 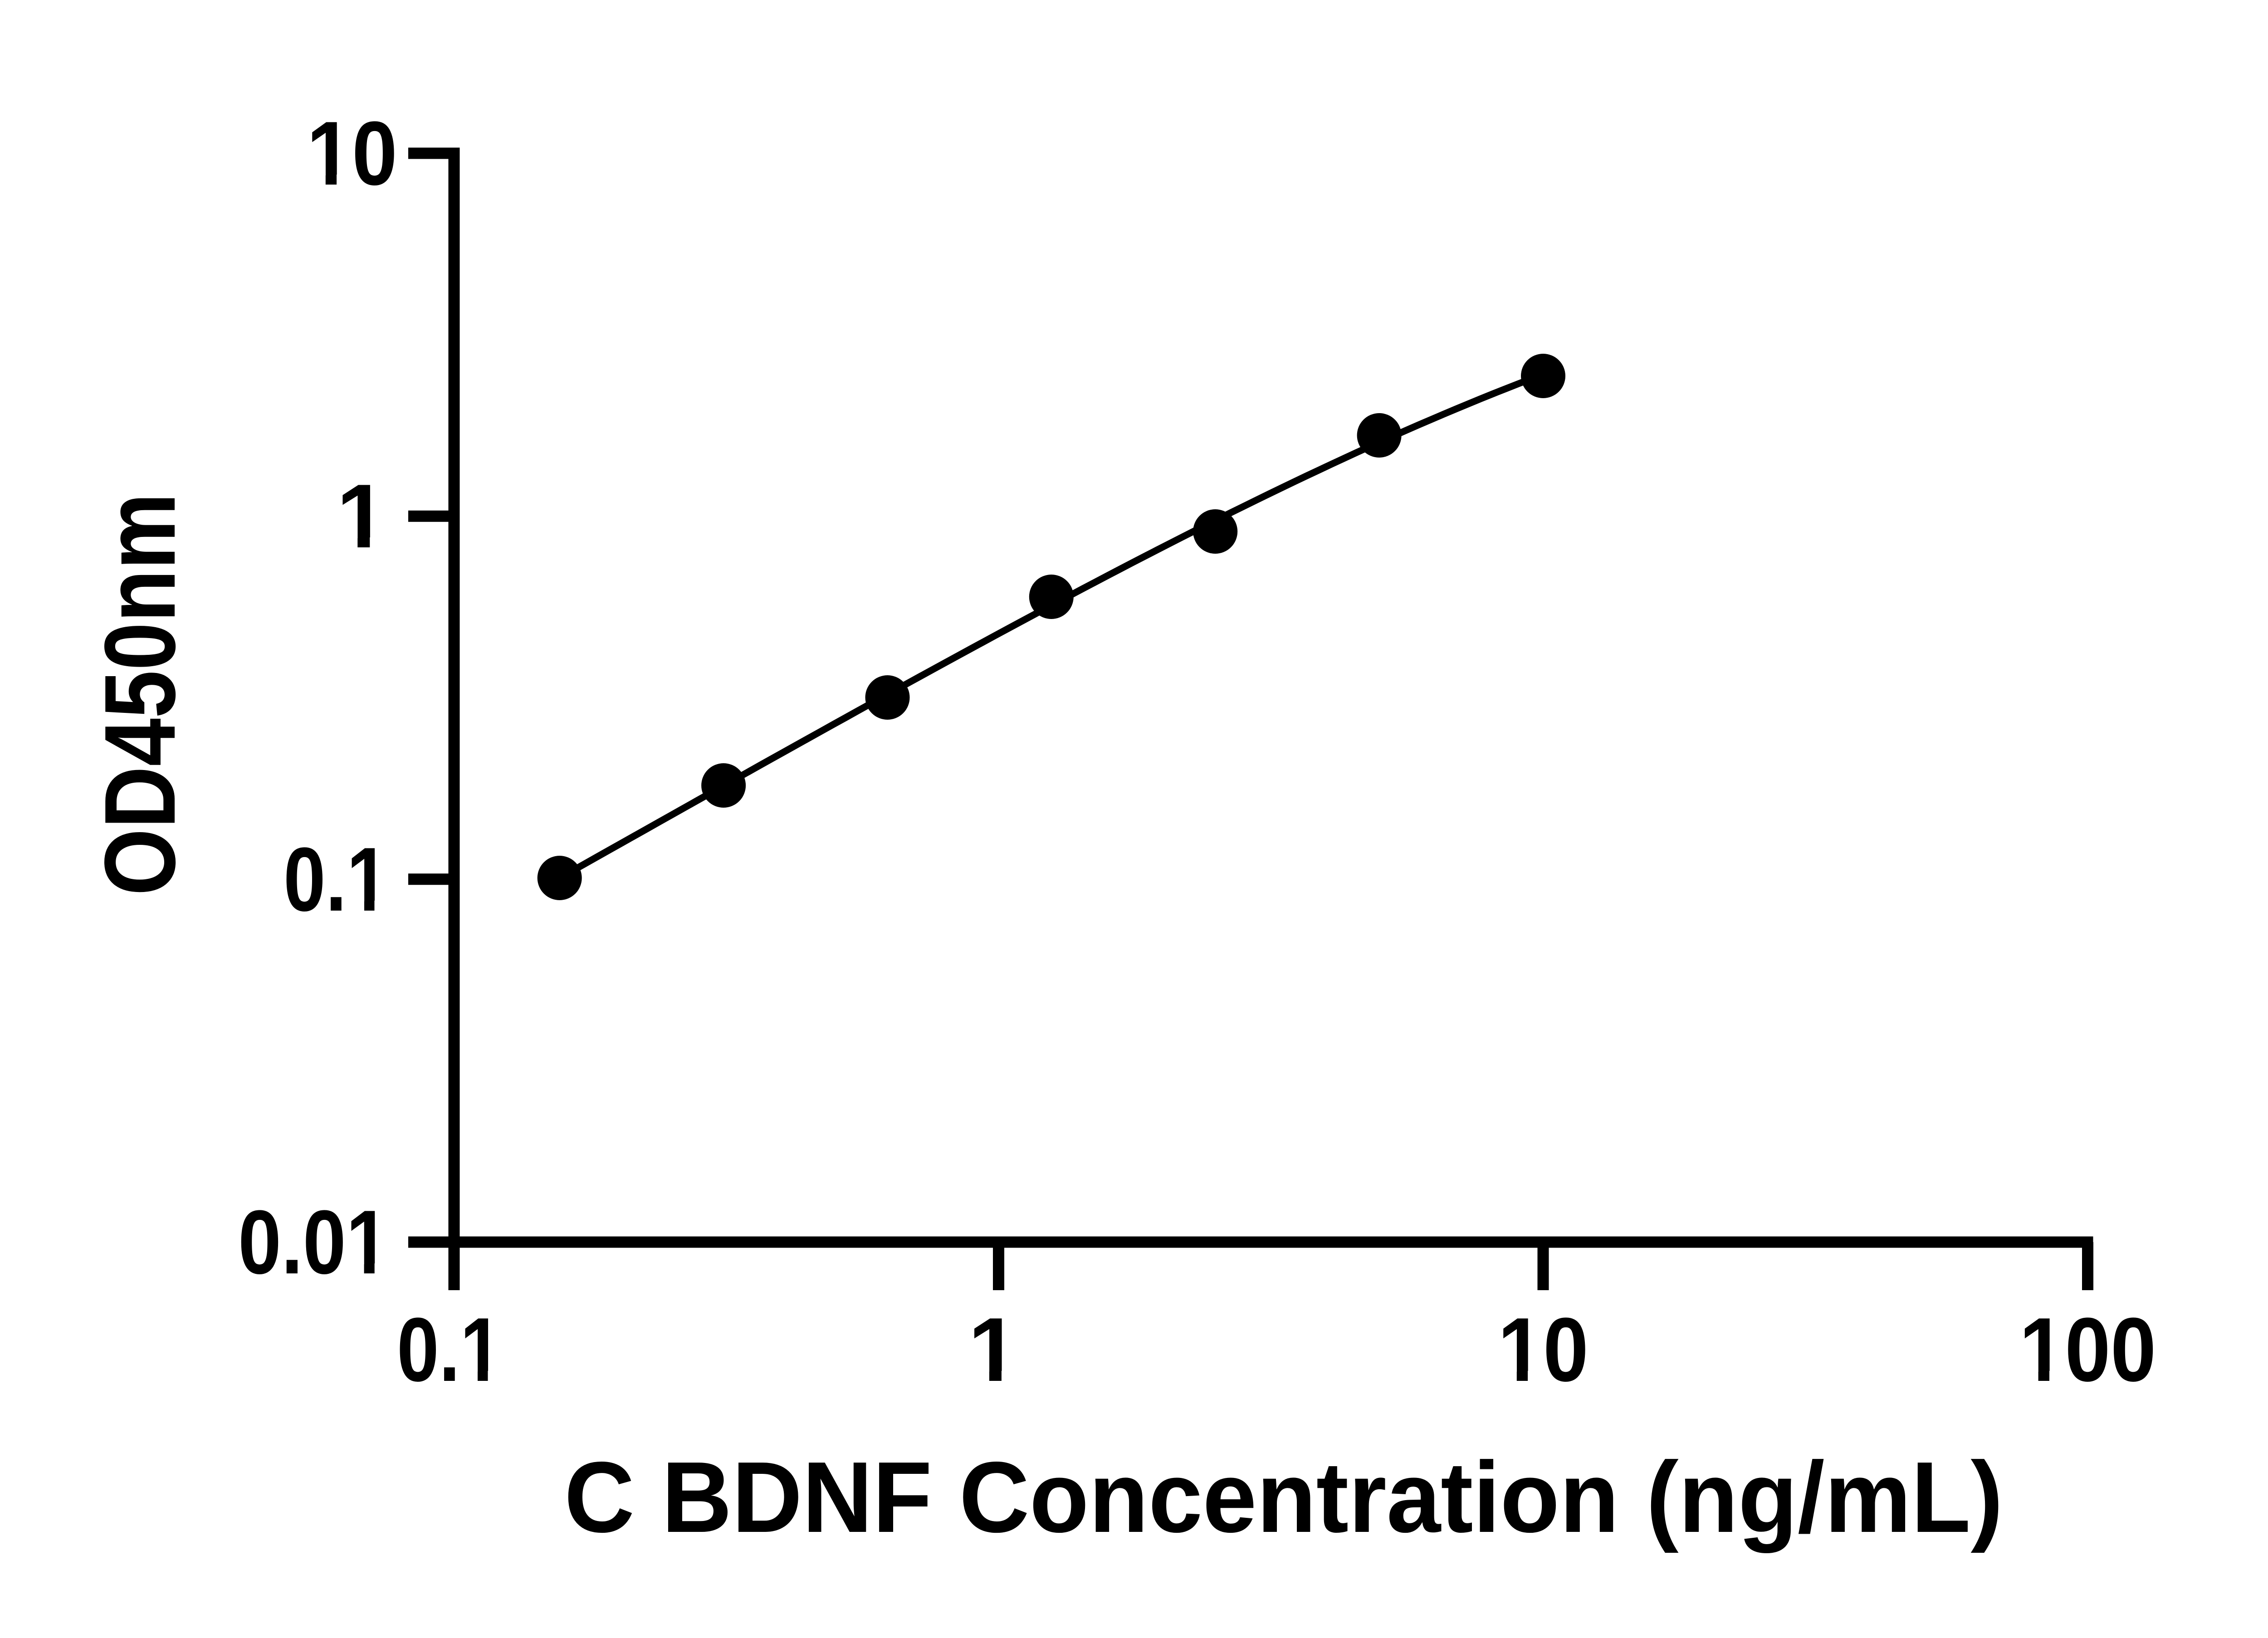 What do you see at coordinates (2087, 1349) in the screenshot?
I see `svg-text: 100` at bounding box center [2087, 1349].